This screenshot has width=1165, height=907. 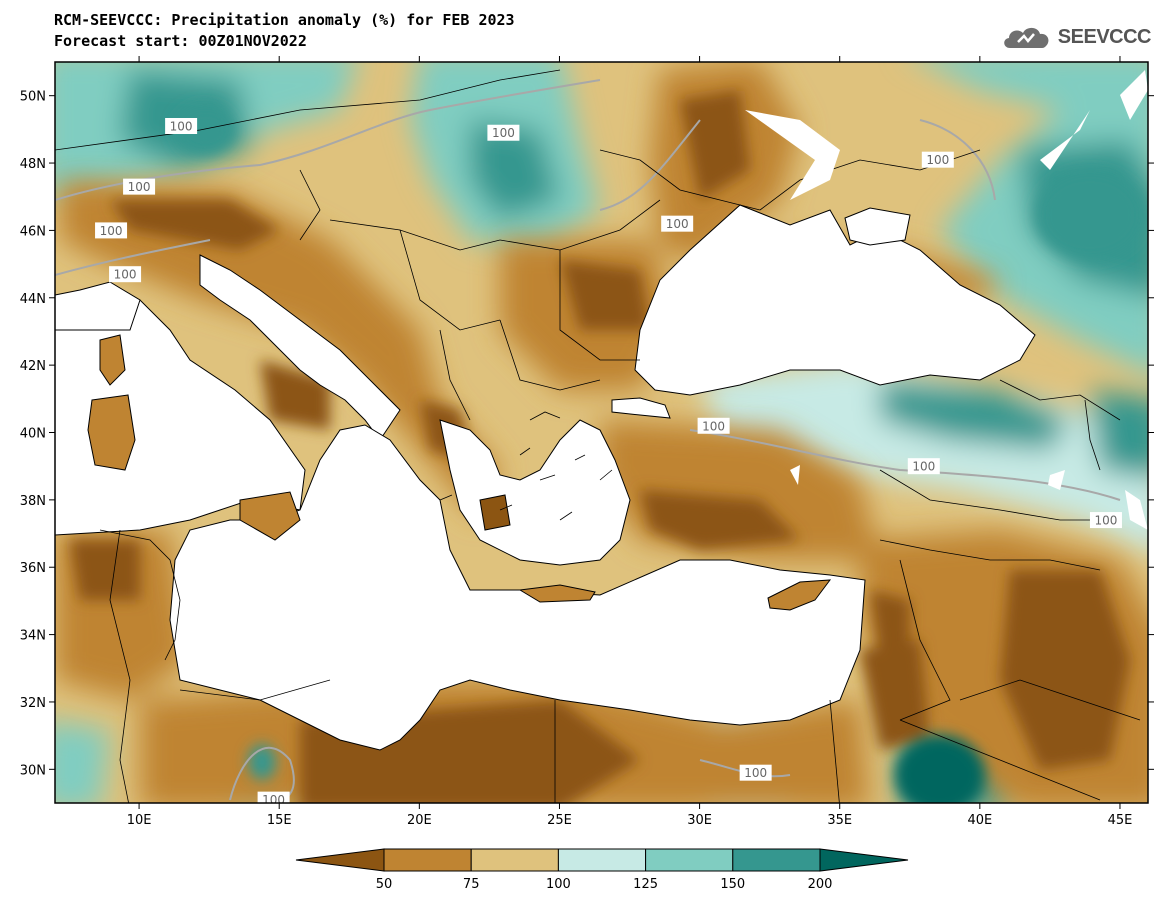 I want to click on sea-of-marmara, so click(x=641, y=408).